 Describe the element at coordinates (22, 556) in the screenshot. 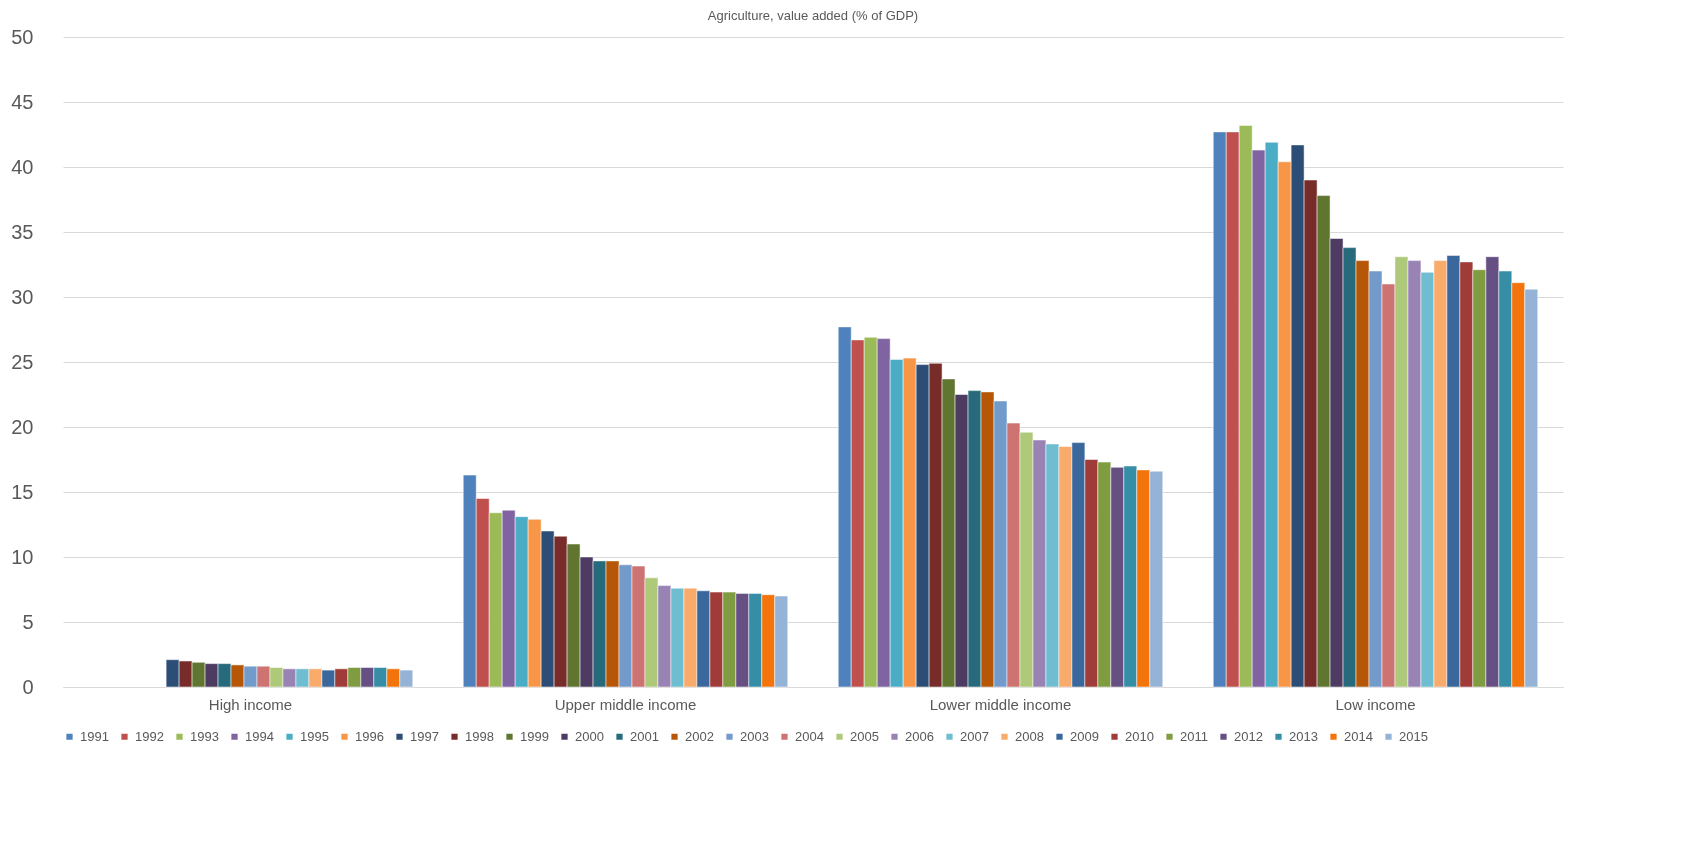

I see `y-tick-label: 10` at that location.